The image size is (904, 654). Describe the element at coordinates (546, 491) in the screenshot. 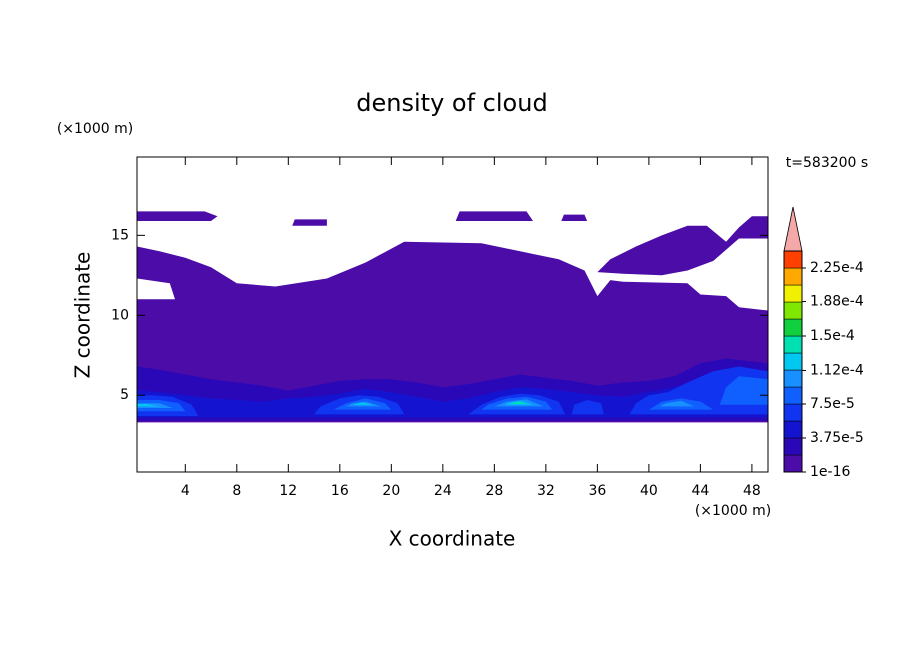

I see `x-tick-label: 32` at that location.